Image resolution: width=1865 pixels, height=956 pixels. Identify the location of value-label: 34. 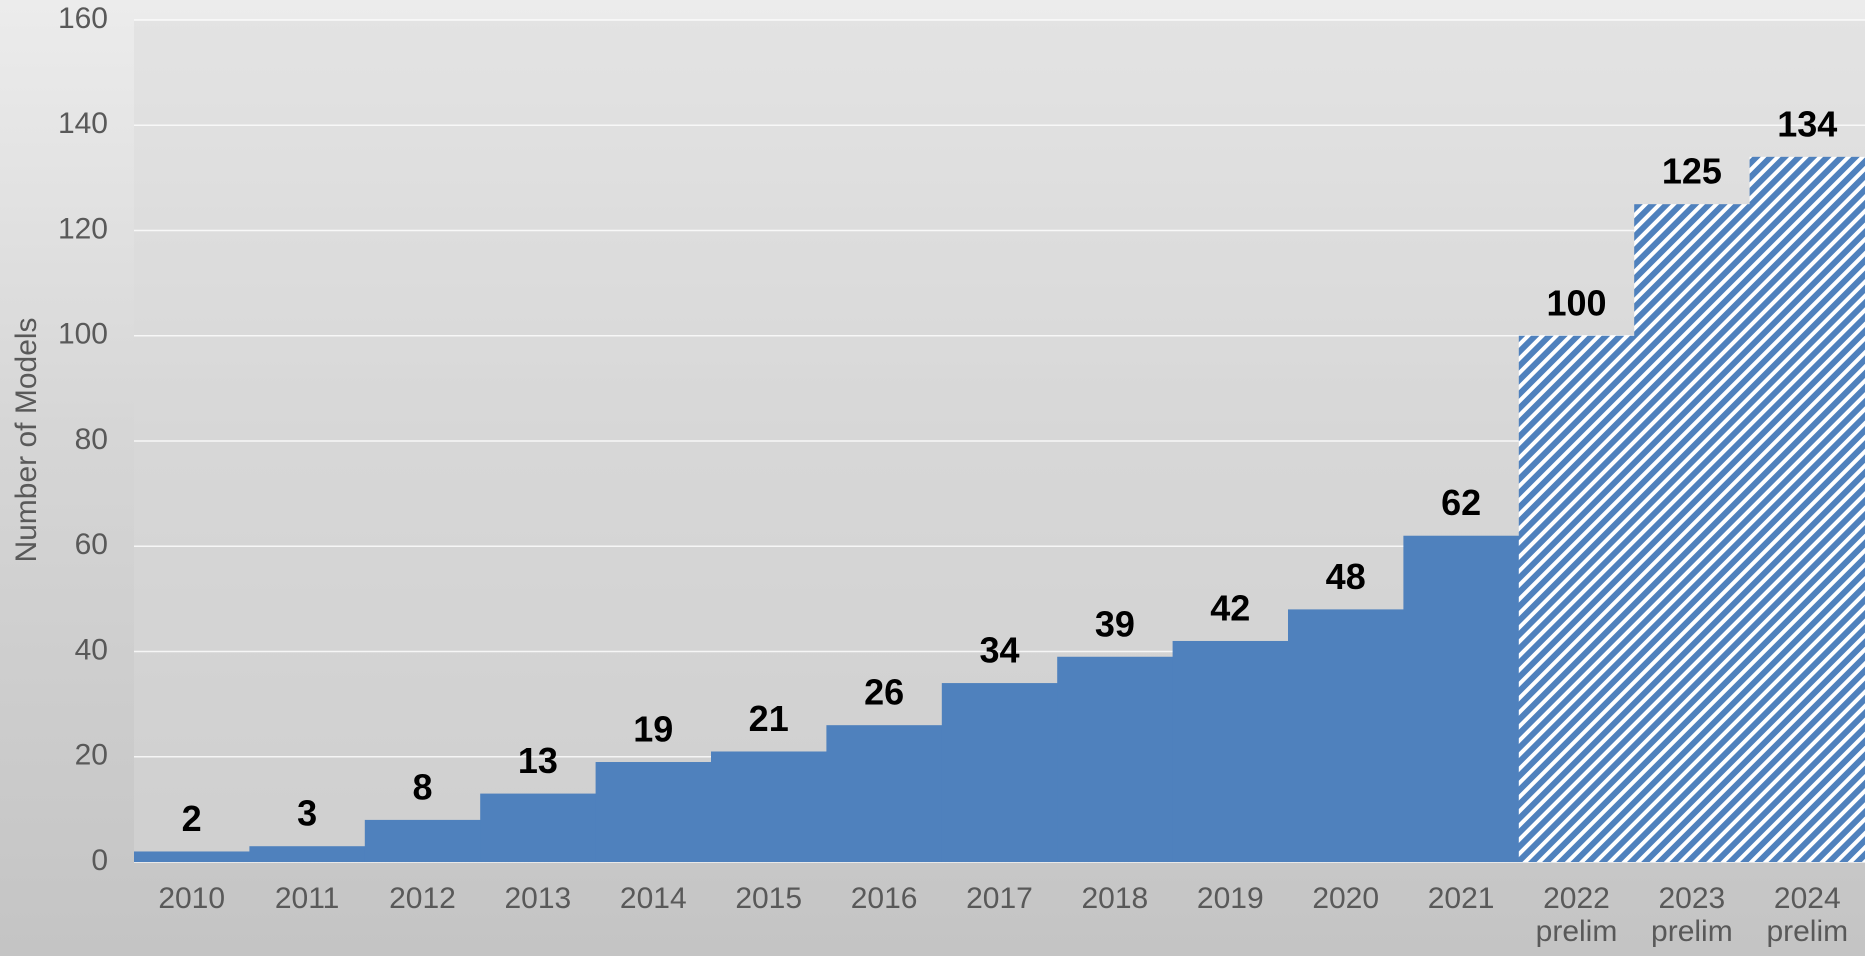
(999, 650).